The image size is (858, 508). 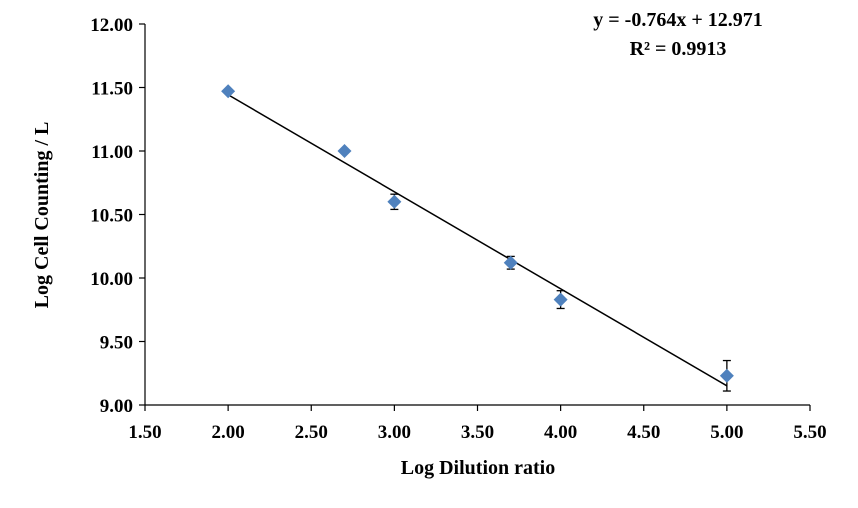 What do you see at coordinates (116, 343) in the screenshot?
I see `y-tick-label: 9.50` at bounding box center [116, 343].